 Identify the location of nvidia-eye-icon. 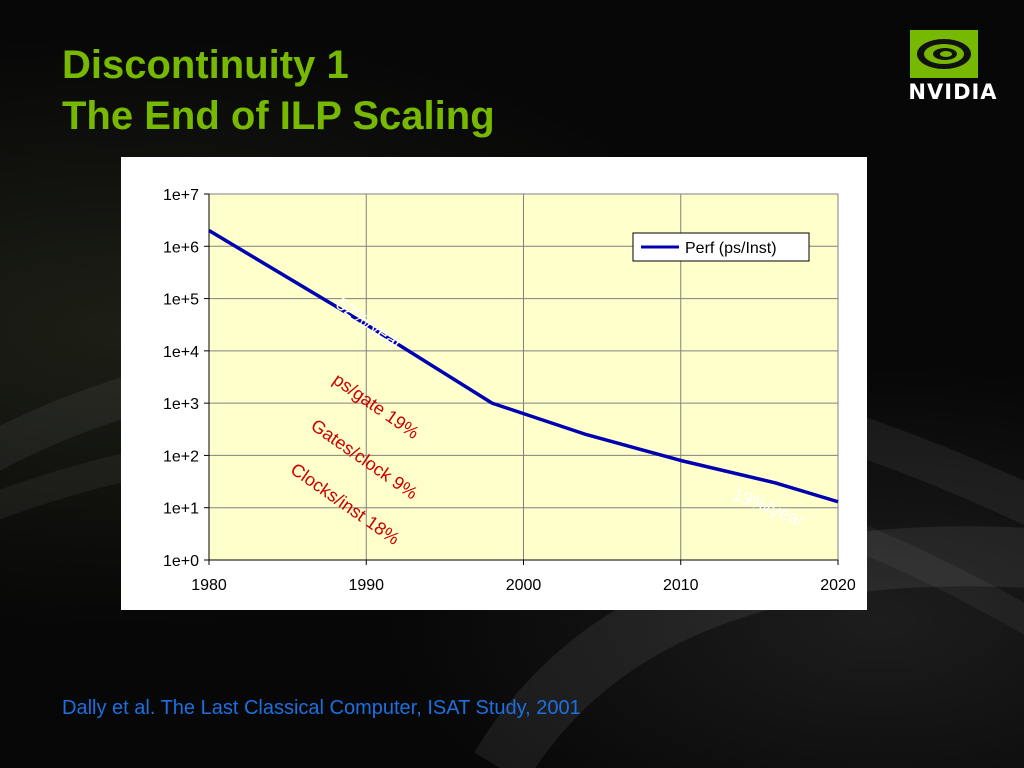
(944, 54).